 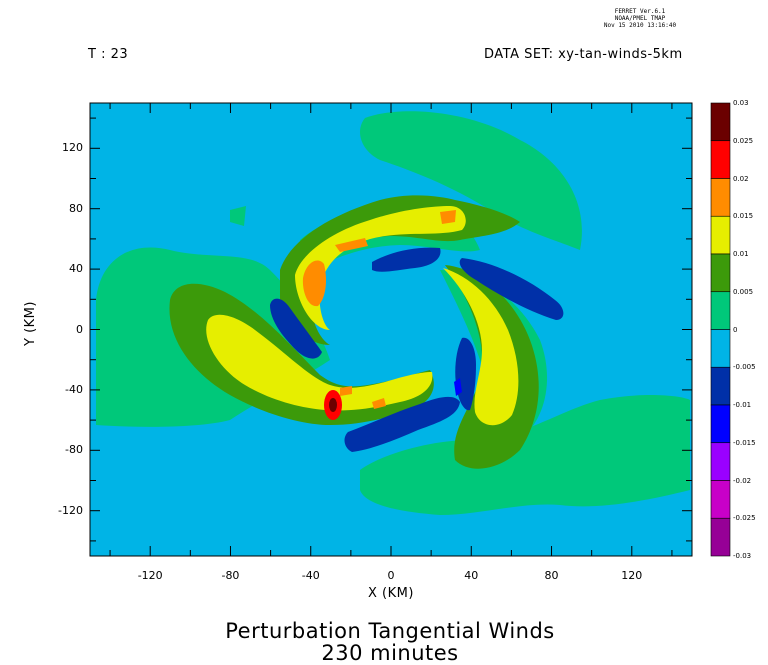 What do you see at coordinates (72, 148) in the screenshot?
I see `y-tick-label: 120` at bounding box center [72, 148].